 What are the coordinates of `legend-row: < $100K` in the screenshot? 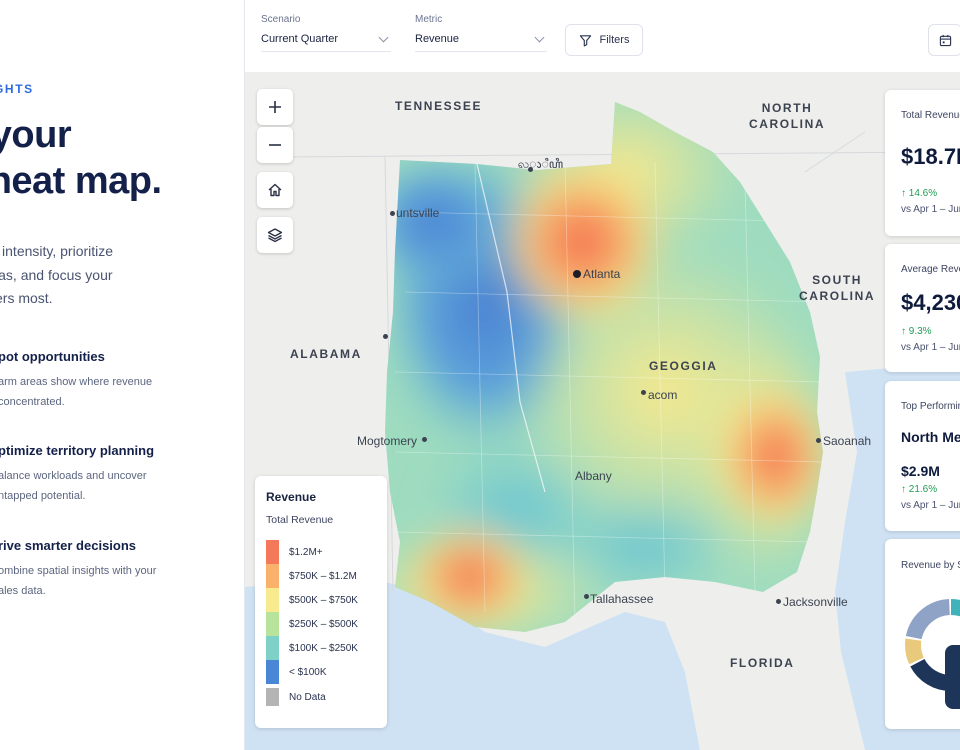 It's located at (296, 672).